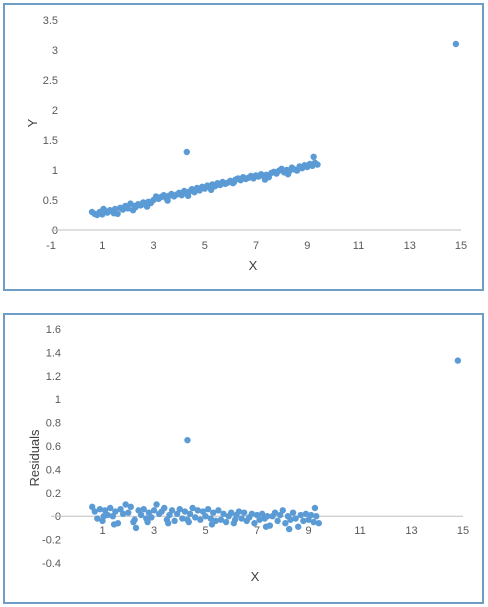 This screenshot has height=607, width=488. What do you see at coordinates (255, 576) in the screenshot?
I see `x-axis-title: X` at bounding box center [255, 576].